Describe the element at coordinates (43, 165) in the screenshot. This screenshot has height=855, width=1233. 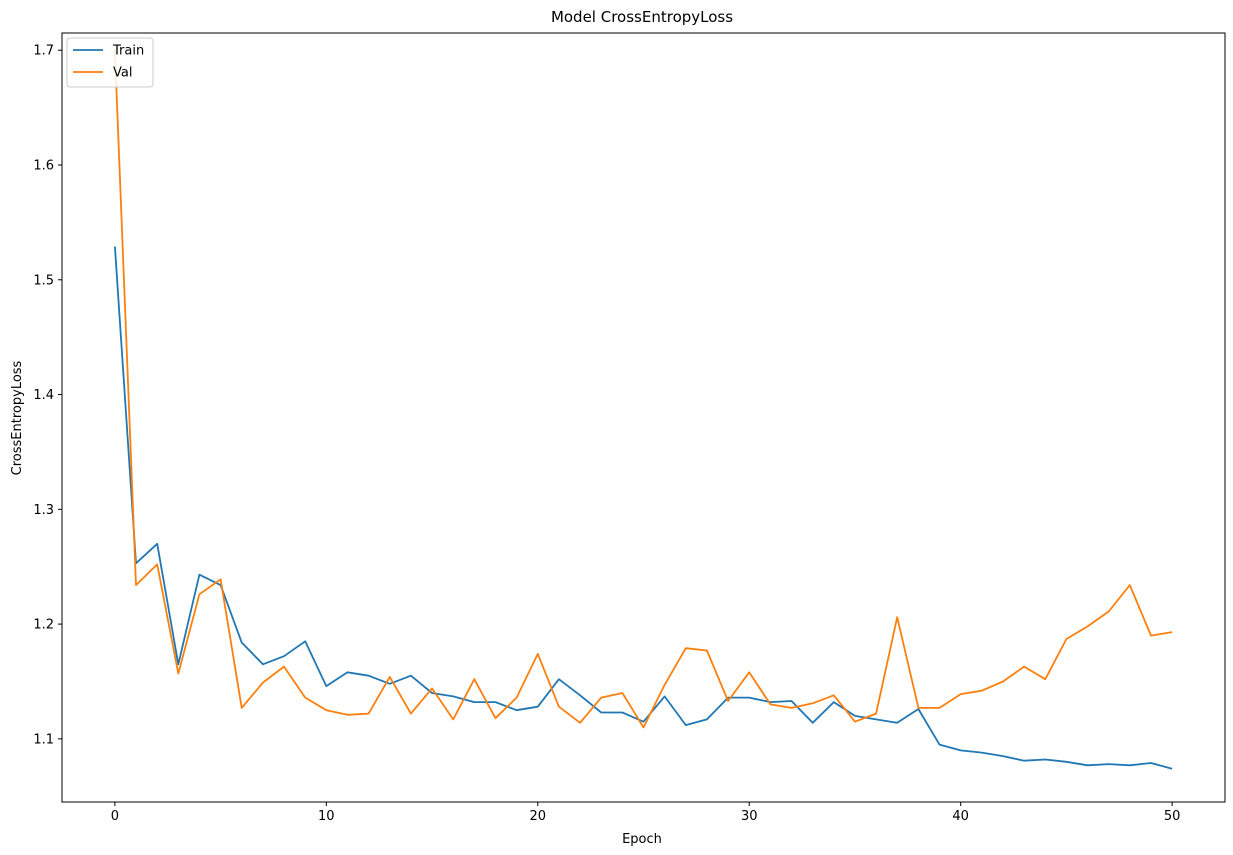
I see `y-tick-label: 1.6` at that location.